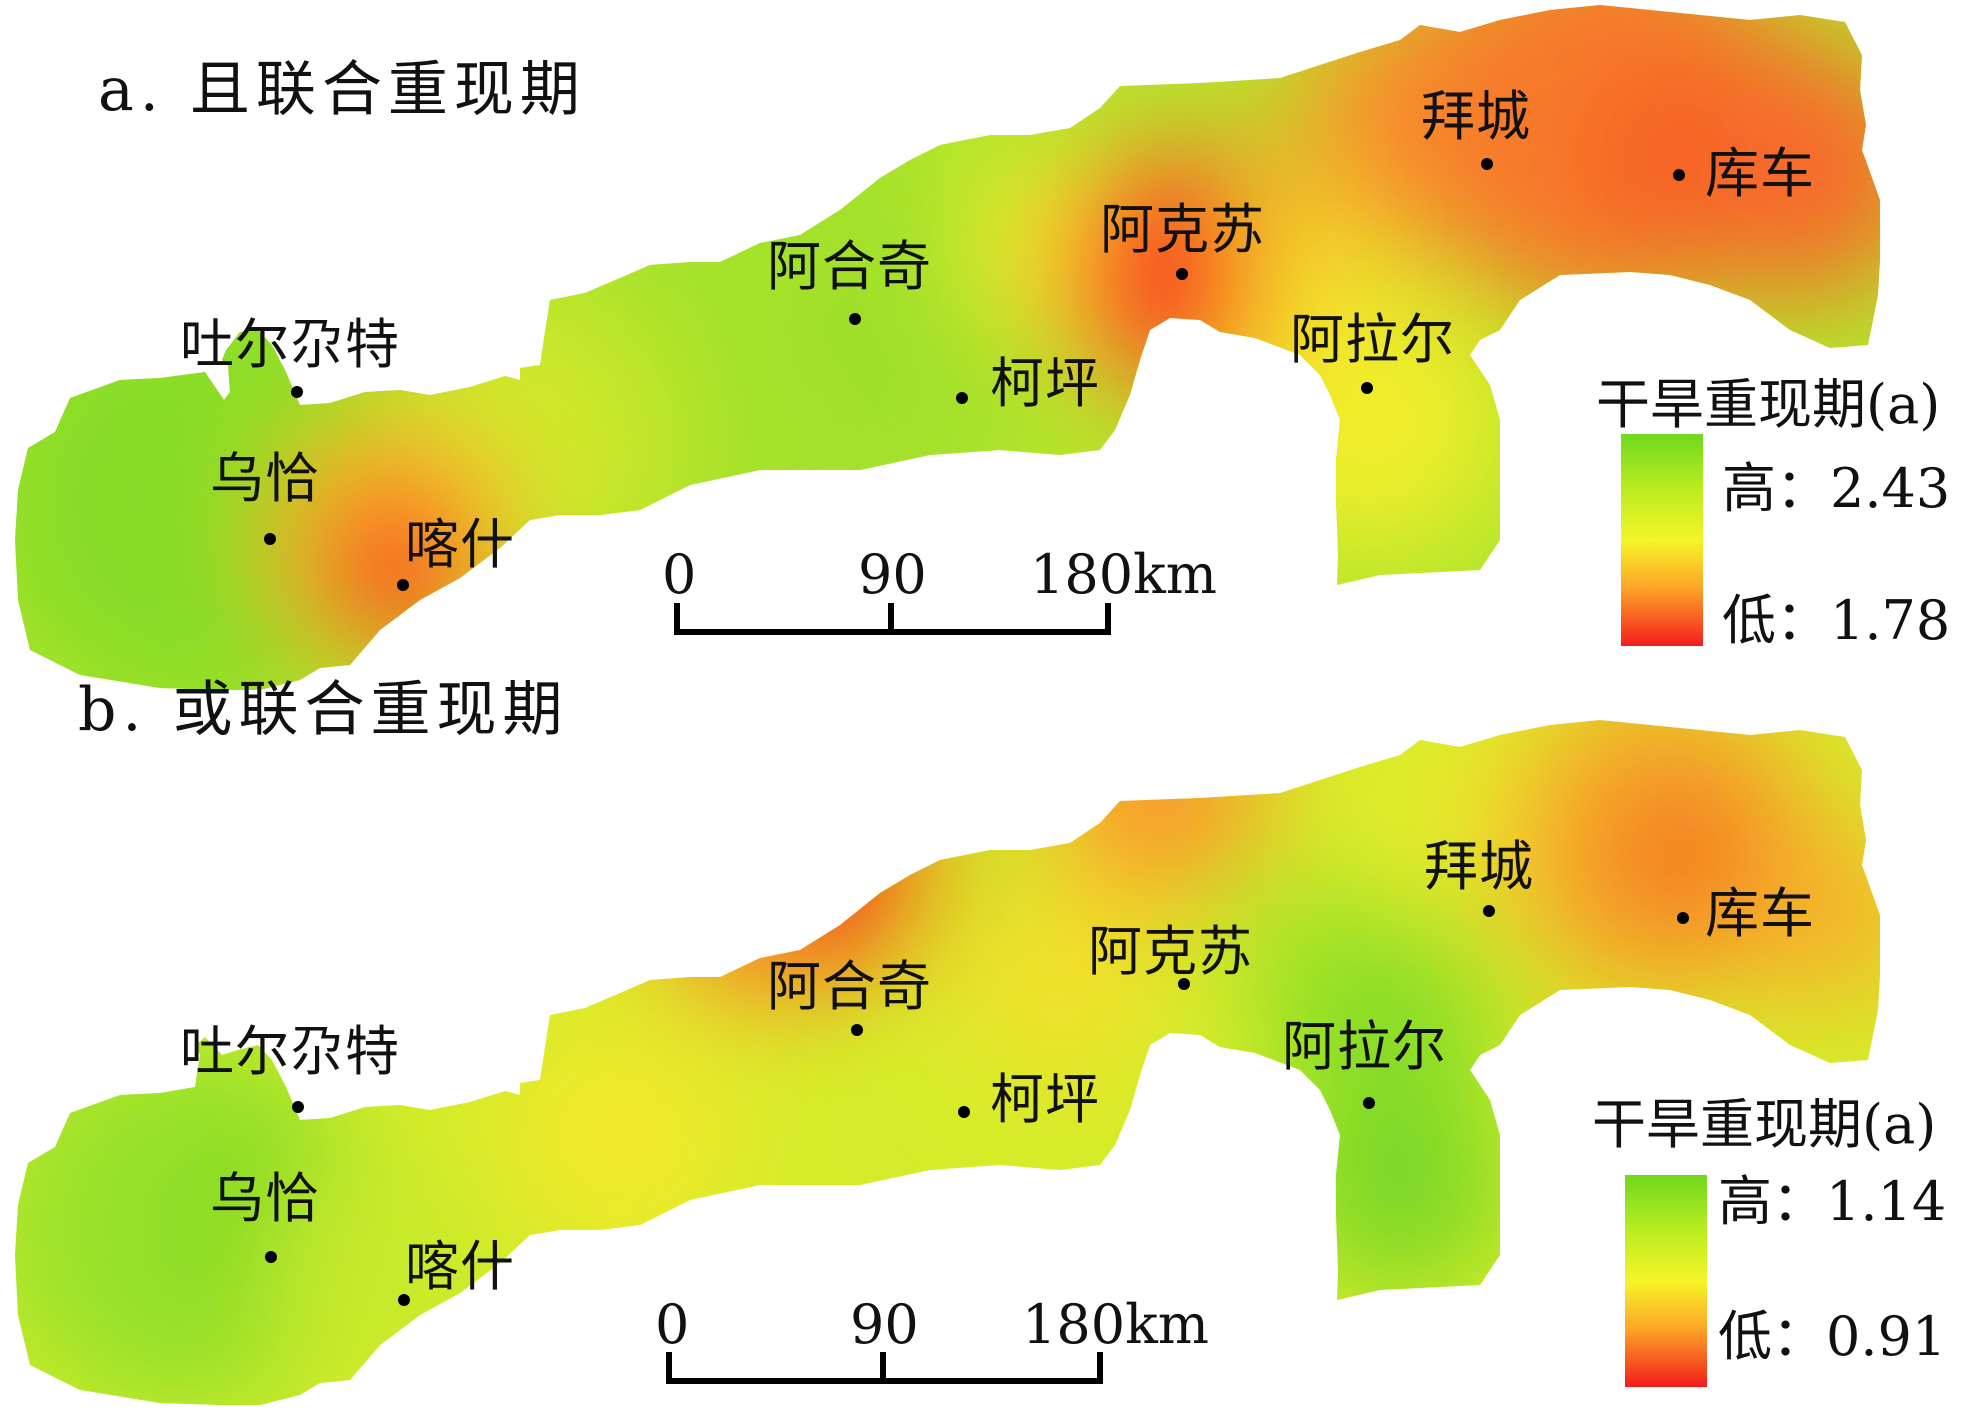 Image resolution: width=1988 pixels, height=1415 pixels. I want to click on legend-high-label: 高：1.14, so click(1832, 1201).